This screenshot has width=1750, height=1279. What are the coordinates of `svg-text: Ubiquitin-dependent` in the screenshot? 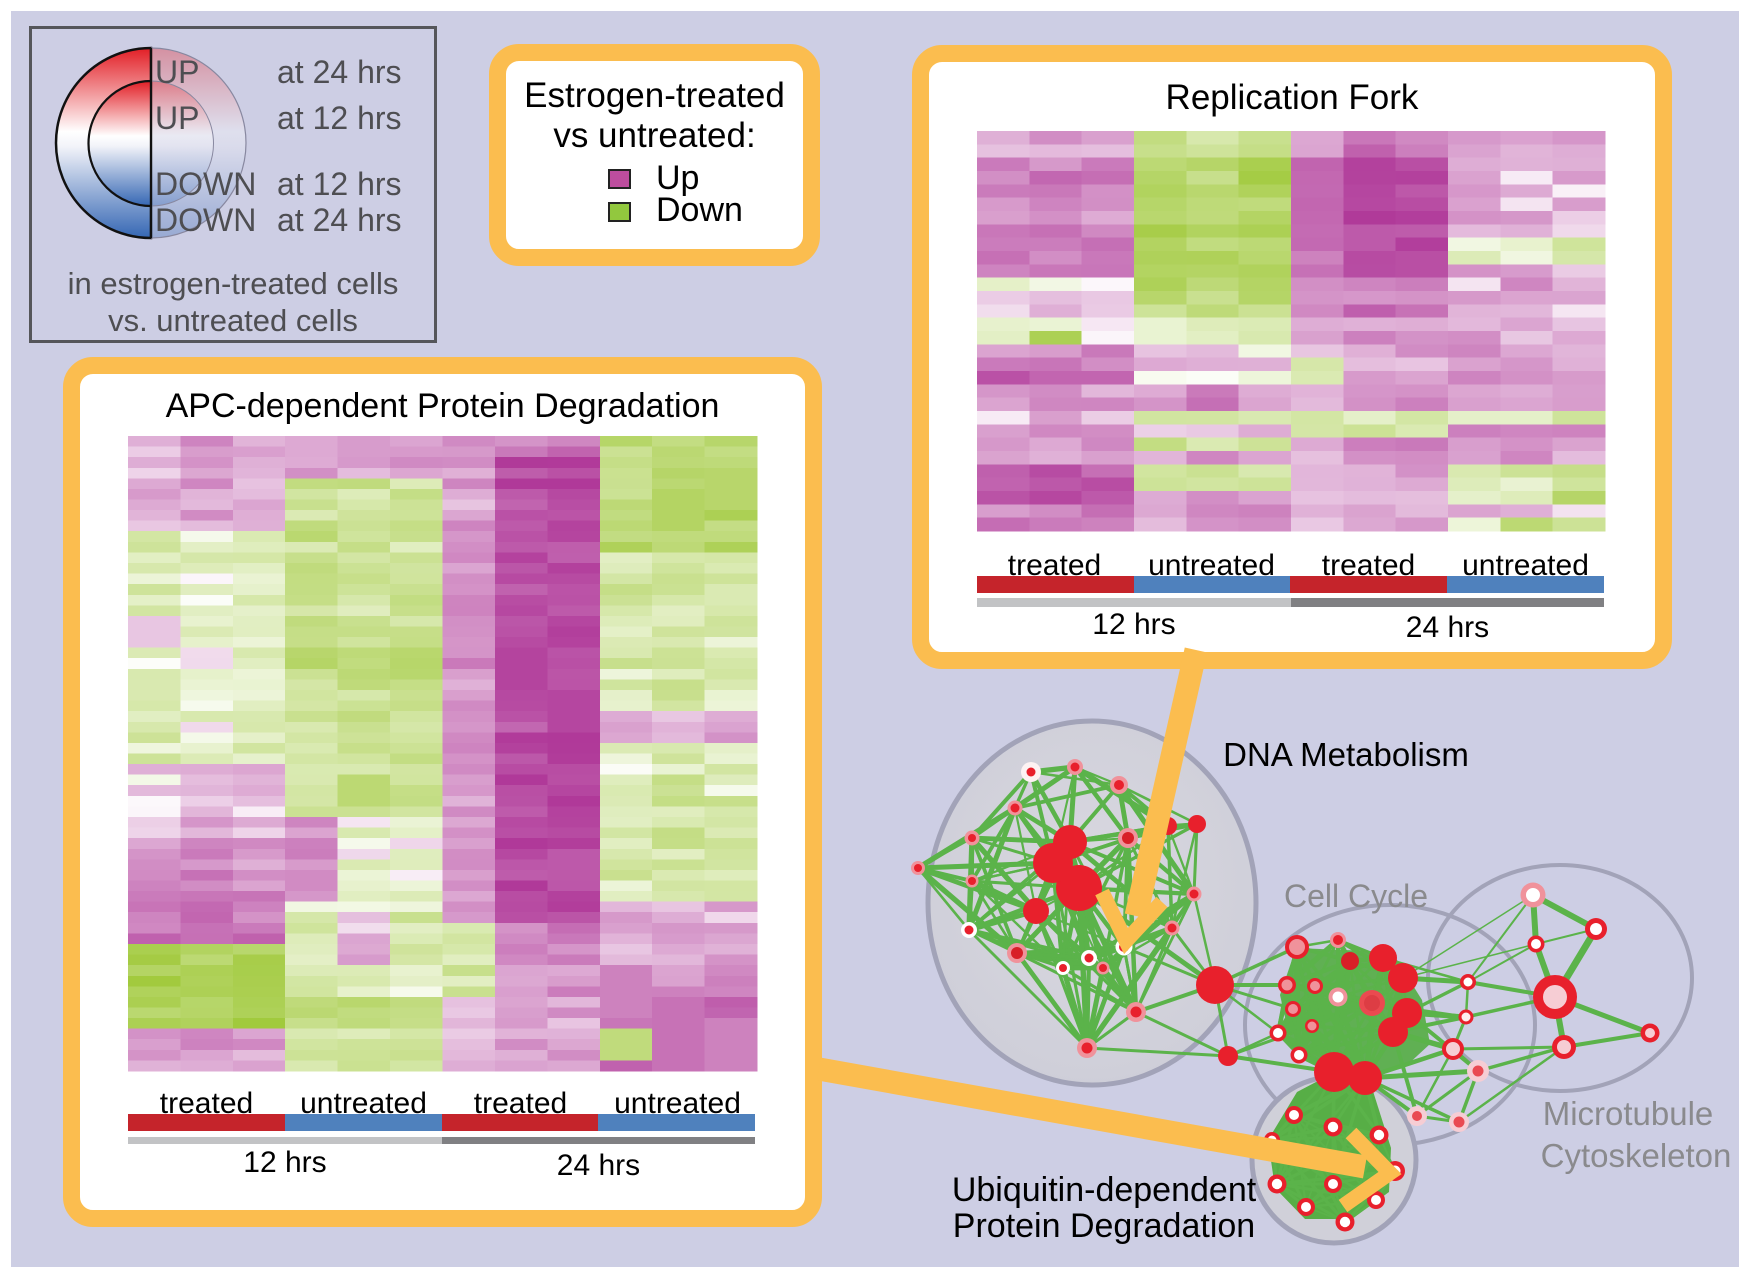 It's located at (1104, 1190).